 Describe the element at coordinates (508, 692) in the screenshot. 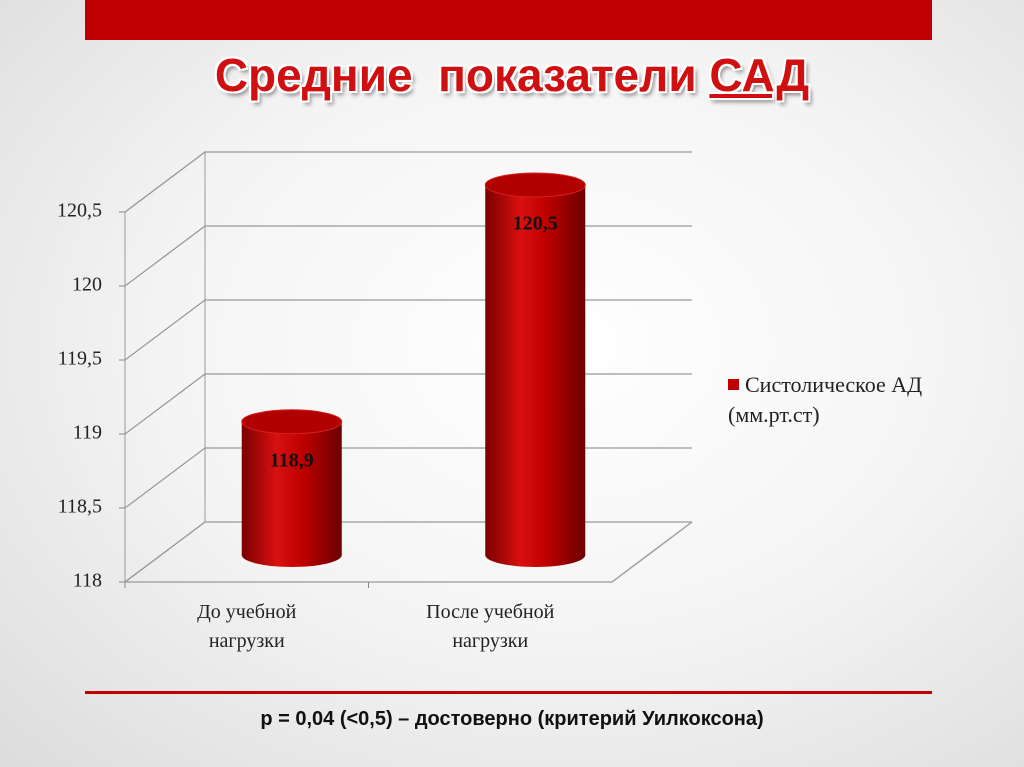

I see `footer-line` at that location.